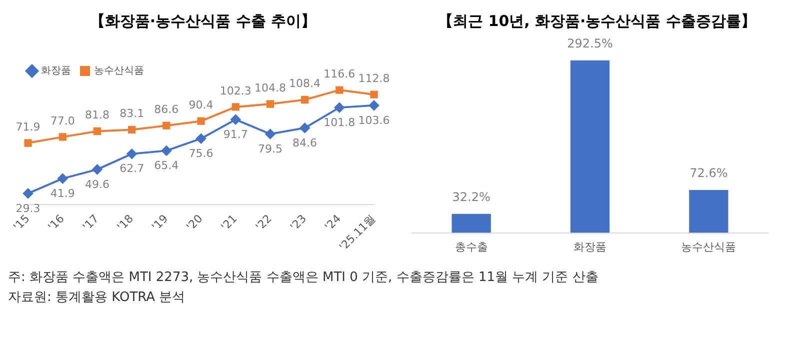 This screenshot has height=338, width=800. Describe the element at coordinates (28, 208) in the screenshot. I see `data-label: 29.3` at that location.